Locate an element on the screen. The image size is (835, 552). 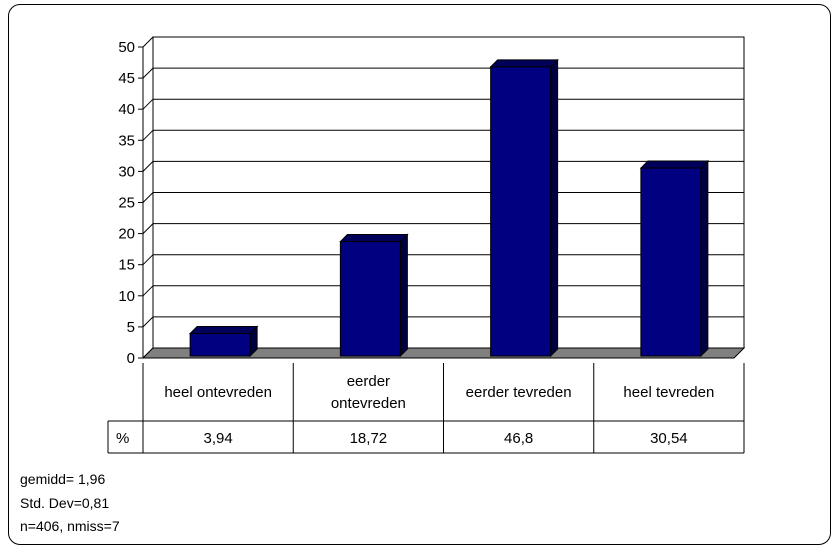
y-tick-label: 45 is located at coordinates (126, 78).